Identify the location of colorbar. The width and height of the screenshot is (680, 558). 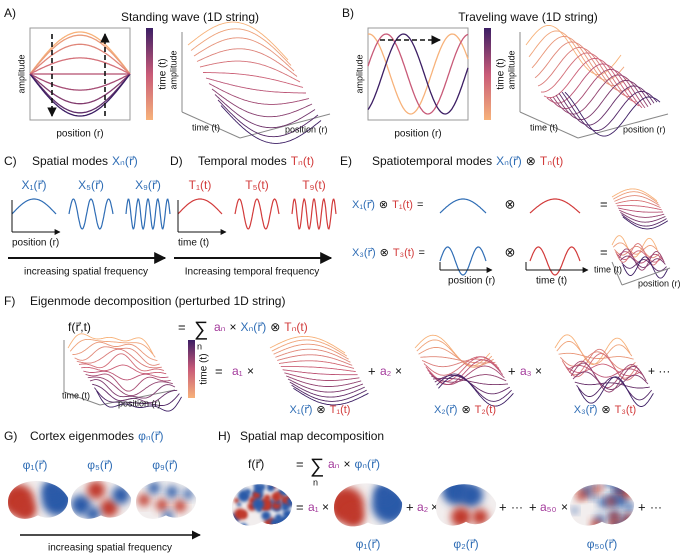
(487, 74).